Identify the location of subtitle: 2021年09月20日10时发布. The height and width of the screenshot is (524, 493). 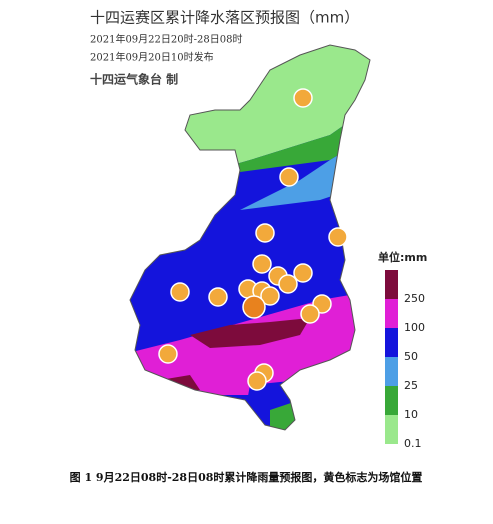
(152, 57).